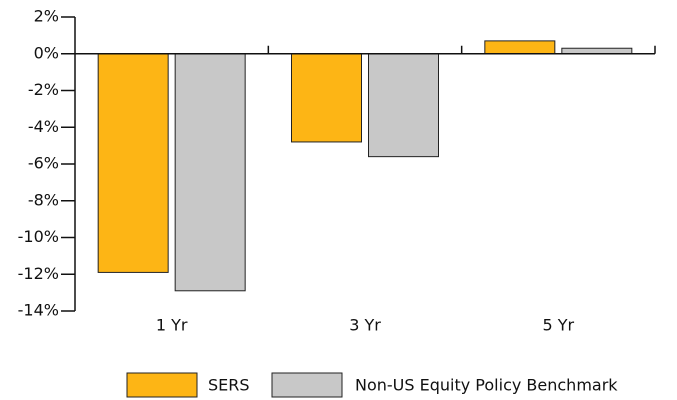 This screenshot has width=677, height=400. Describe the element at coordinates (38, 310) in the screenshot. I see `y-tick-label: -14%` at that location.